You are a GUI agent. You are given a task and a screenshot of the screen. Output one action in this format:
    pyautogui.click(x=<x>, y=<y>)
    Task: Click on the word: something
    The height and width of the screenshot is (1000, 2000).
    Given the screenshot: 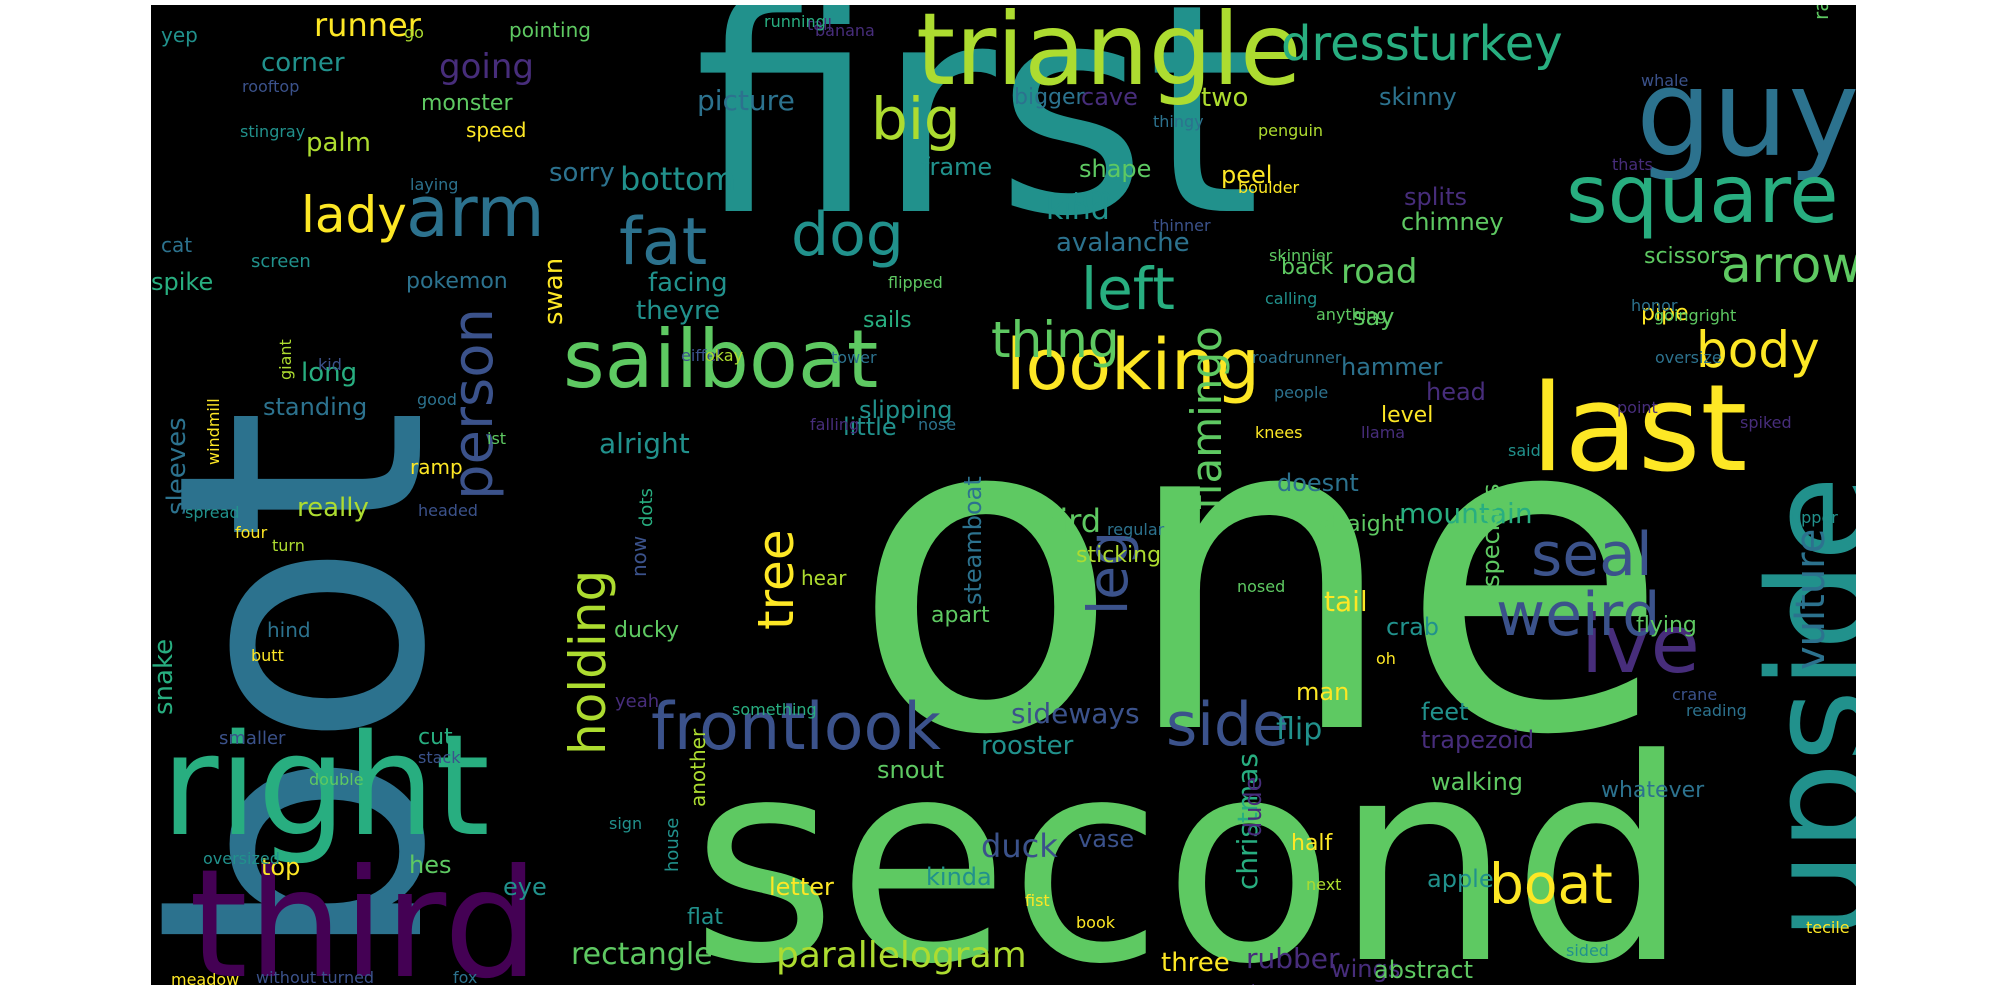 What is the action you would take?
    pyautogui.click(x=774, y=709)
    